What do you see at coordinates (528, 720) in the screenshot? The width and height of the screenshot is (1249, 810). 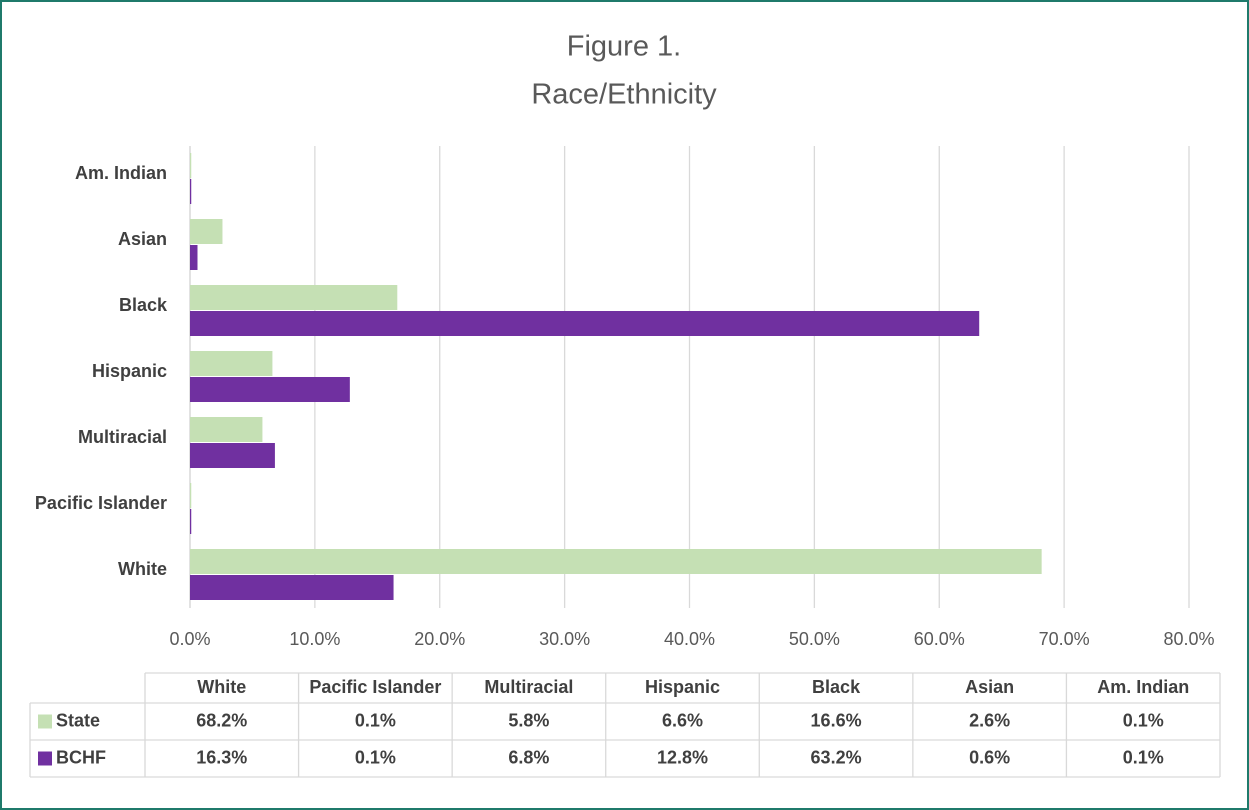 I see `table-value: 5.8%` at bounding box center [528, 720].